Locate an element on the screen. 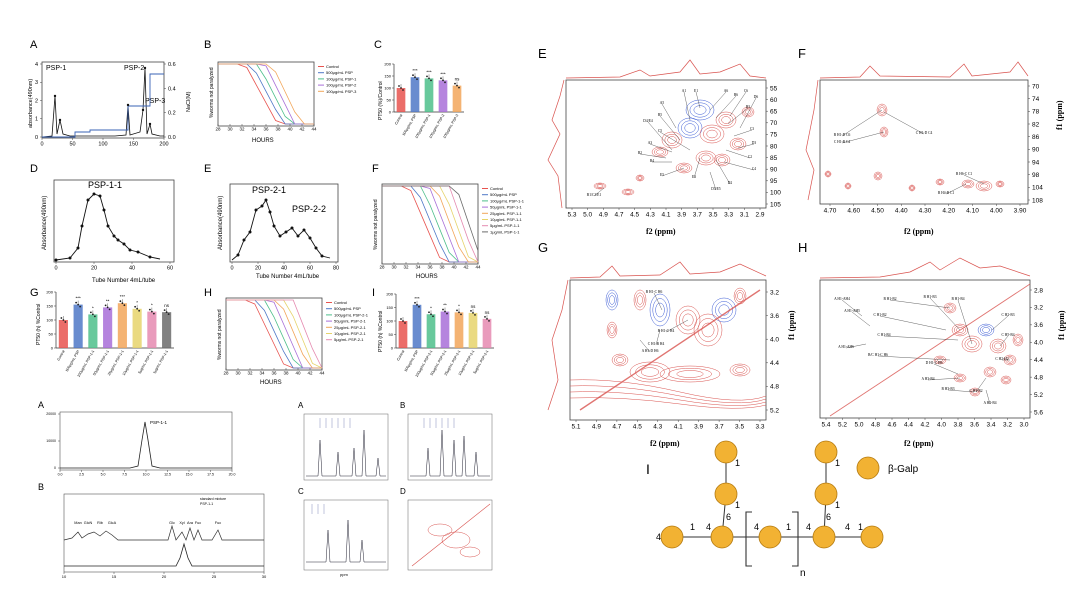  tick-label: 7.5 is located at coordinates (124, 475).